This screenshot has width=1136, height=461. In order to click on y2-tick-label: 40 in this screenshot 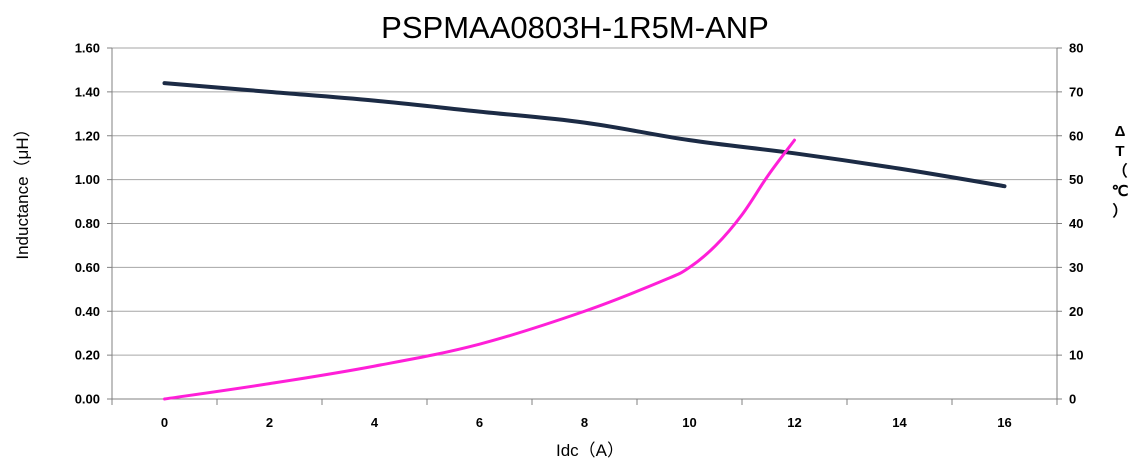, I will do `click(1076, 223)`.